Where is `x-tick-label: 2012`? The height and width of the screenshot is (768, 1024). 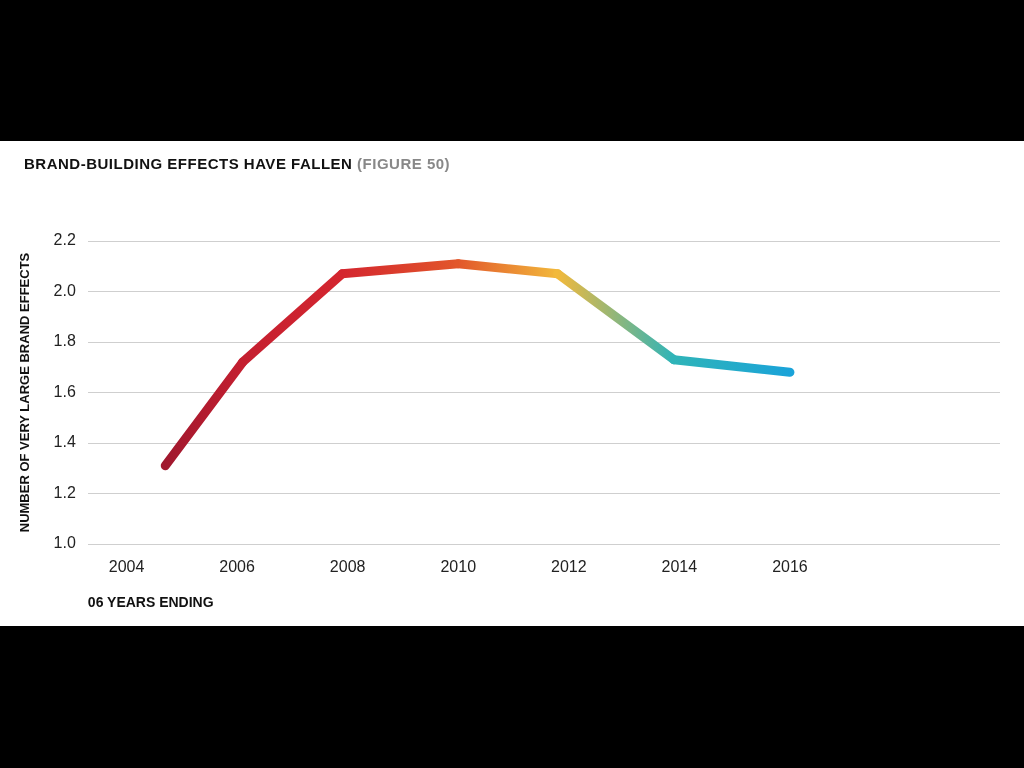
x-tick-label: 2012 is located at coordinates (569, 567).